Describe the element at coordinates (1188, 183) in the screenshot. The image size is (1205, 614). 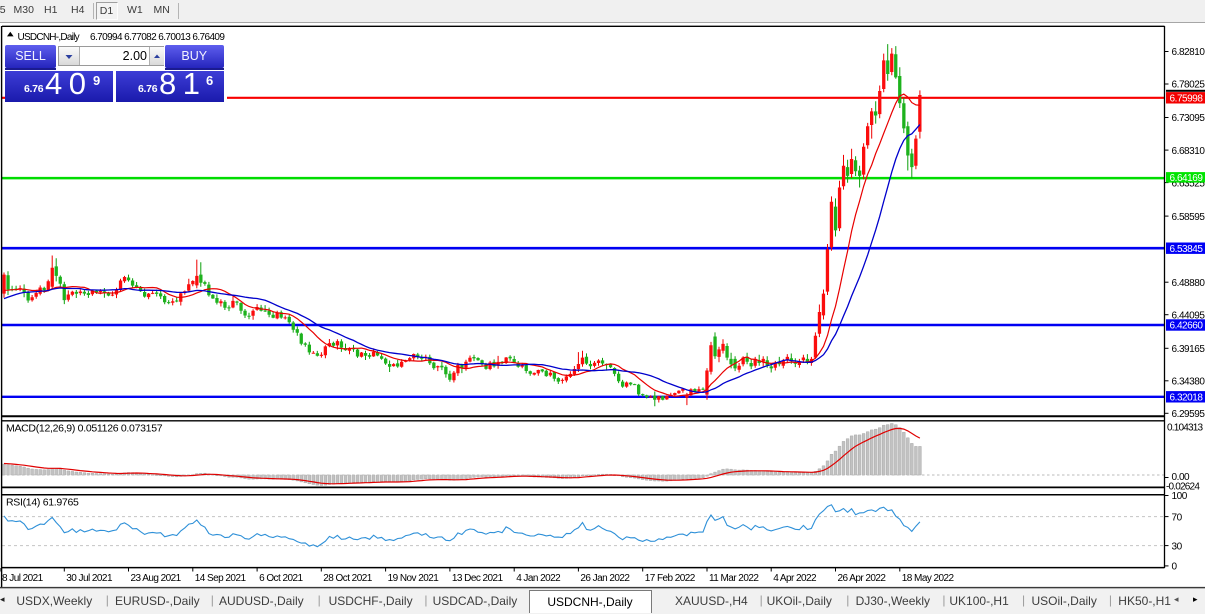
I see `svg-text: 6.63525` at that location.